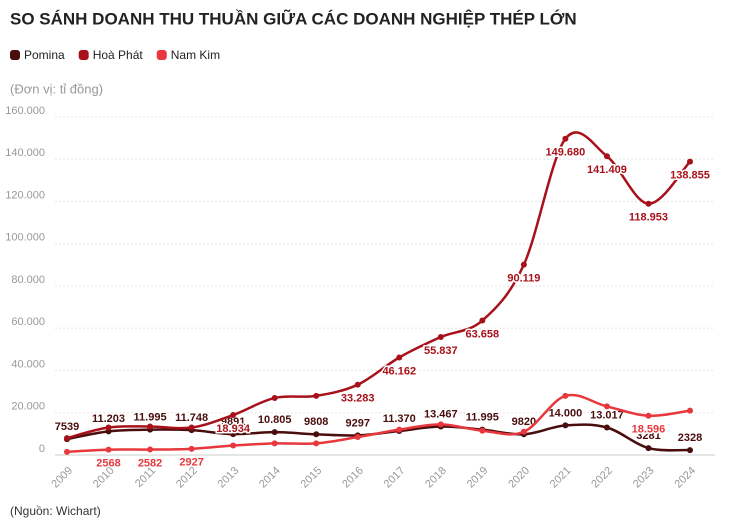 The height and width of the screenshot is (529, 730). I want to click on x-tick-label: 2024, so click(685, 478).